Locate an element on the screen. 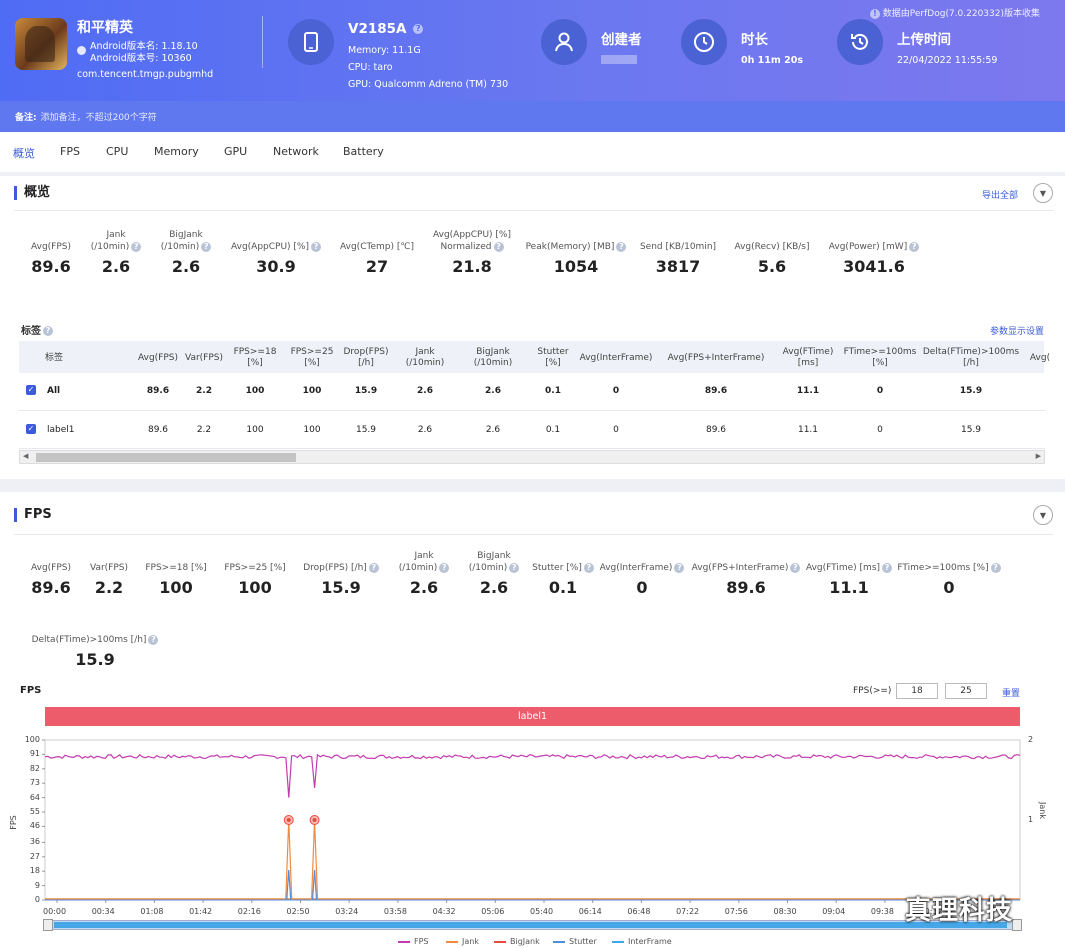 Image resolution: width=1065 pixels, height=948 pixels. fps-collapse-icon: ▼ is located at coordinates (1043, 515).